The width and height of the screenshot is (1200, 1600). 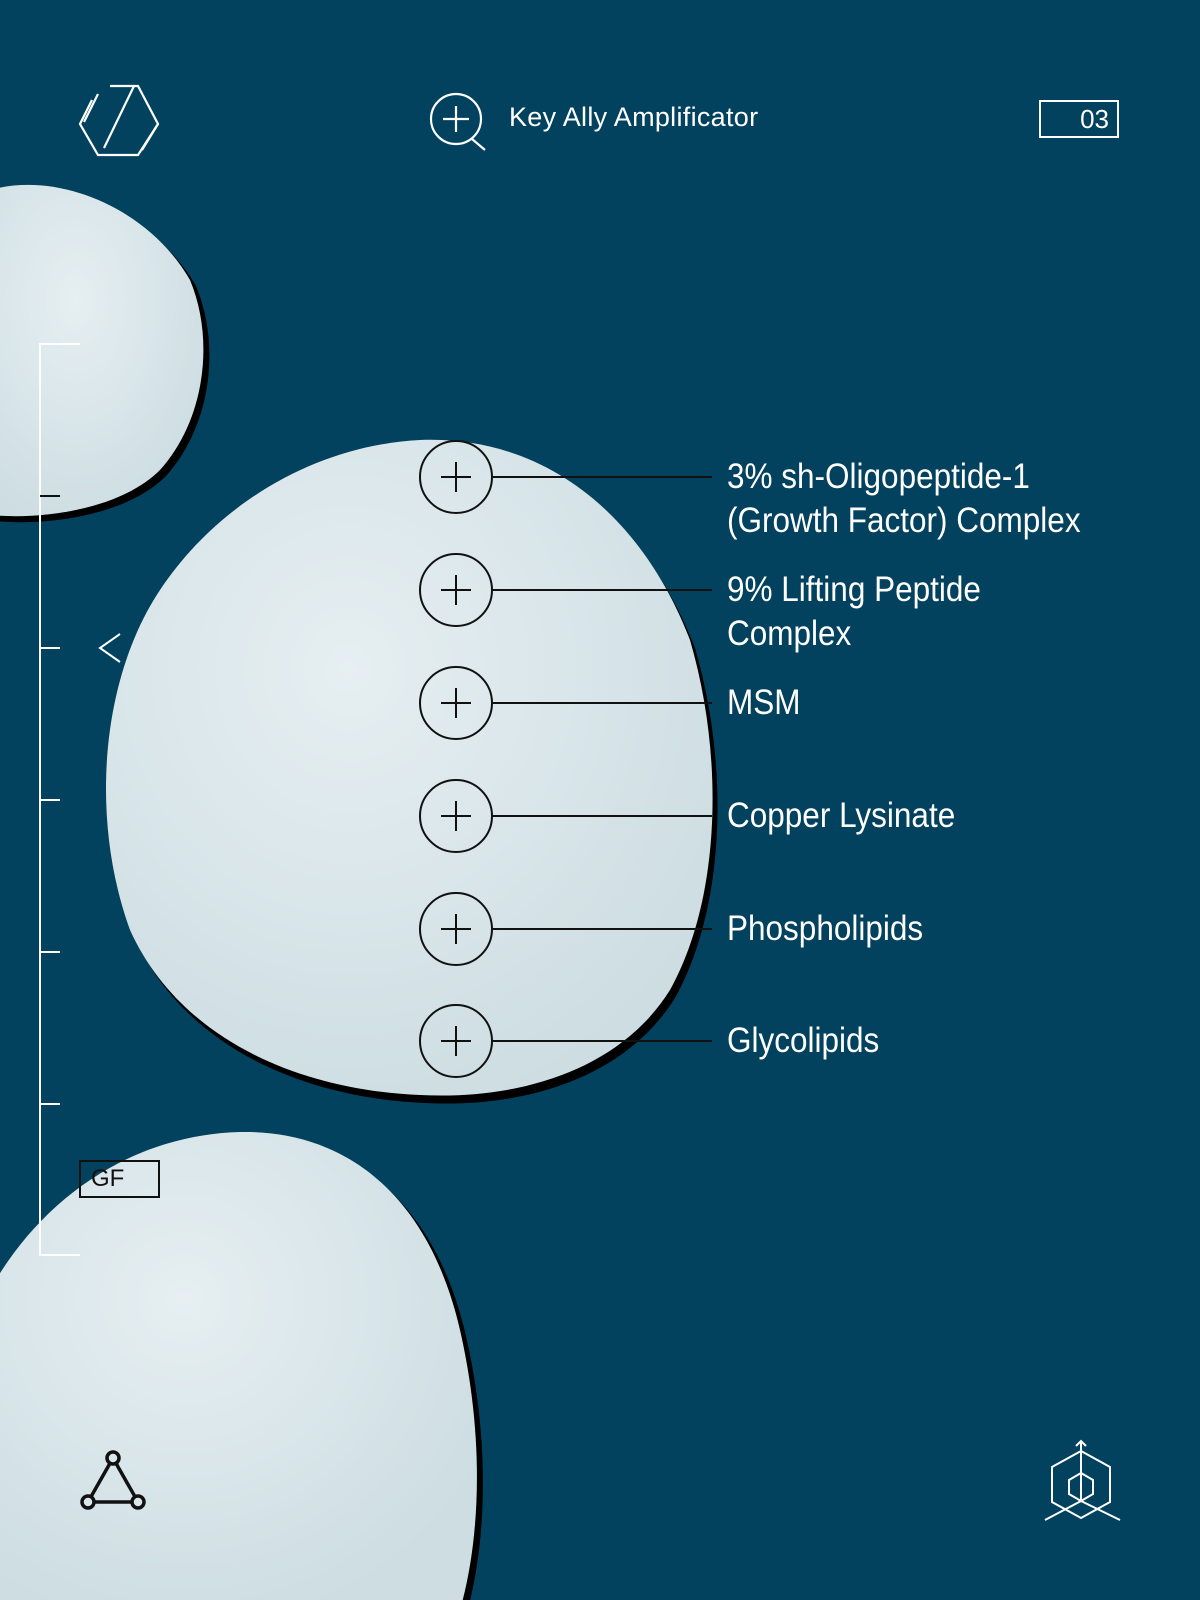 I want to click on ingredient-label-line1: Phospholipids, so click(x=825, y=928).